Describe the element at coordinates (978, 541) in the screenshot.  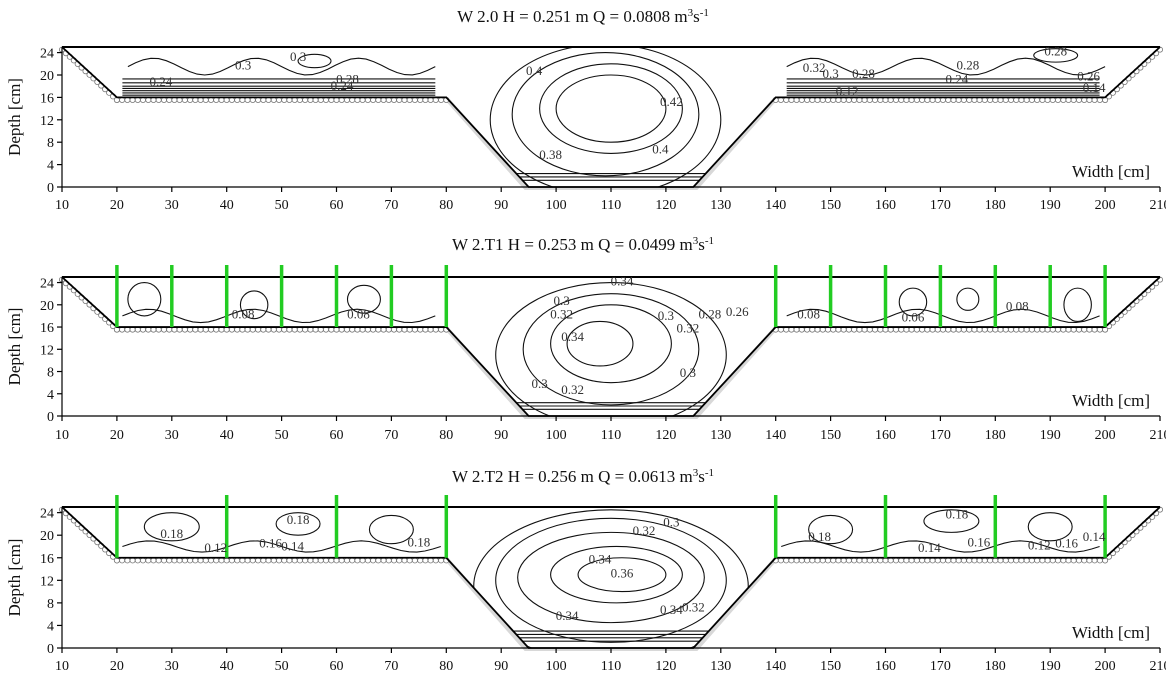
I see `contour-label: 0.16` at that location.